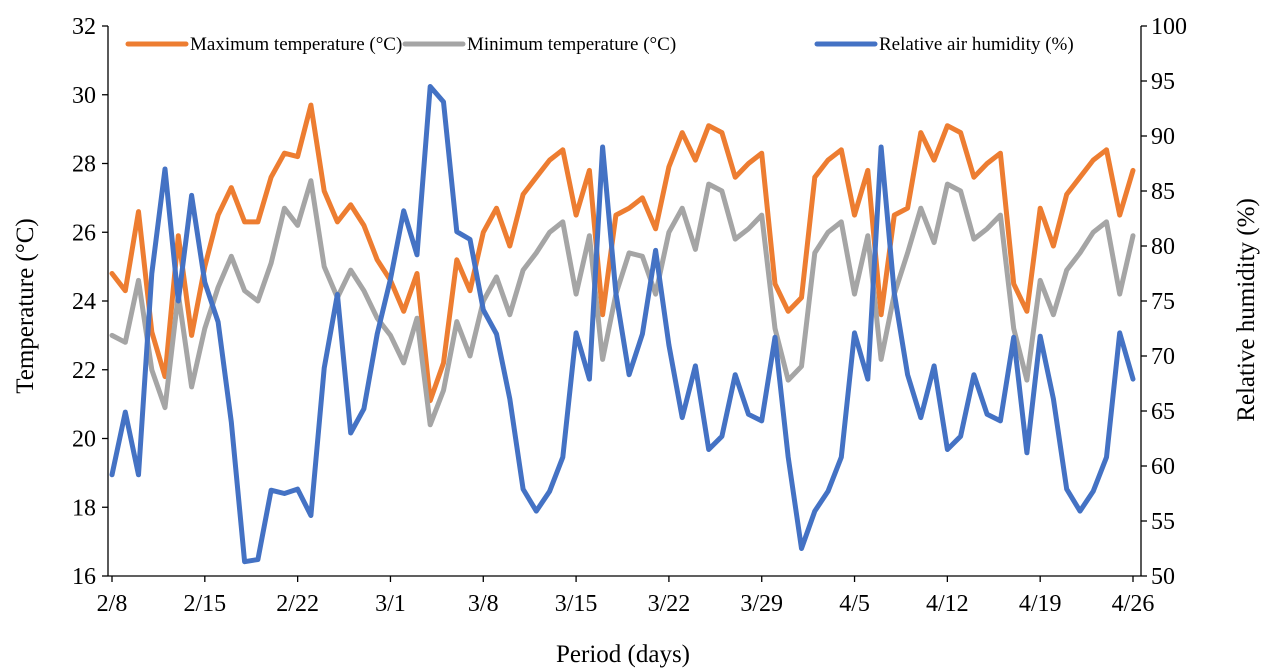 Image resolution: width=1263 pixels, height=669 pixels. What do you see at coordinates (1163, 302) in the screenshot?
I see `y-tick-label-right: 75` at bounding box center [1163, 302].